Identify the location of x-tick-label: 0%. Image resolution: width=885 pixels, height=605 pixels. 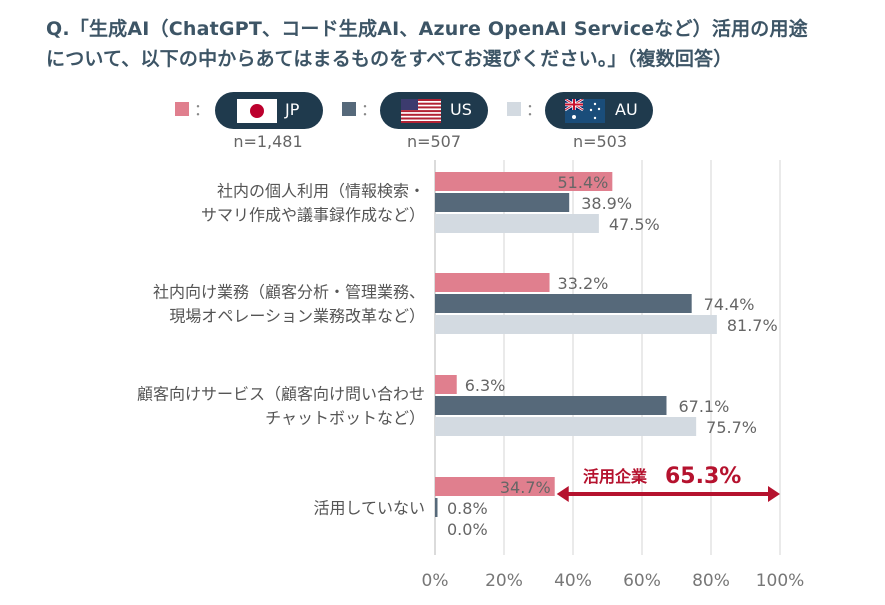
(435, 581).